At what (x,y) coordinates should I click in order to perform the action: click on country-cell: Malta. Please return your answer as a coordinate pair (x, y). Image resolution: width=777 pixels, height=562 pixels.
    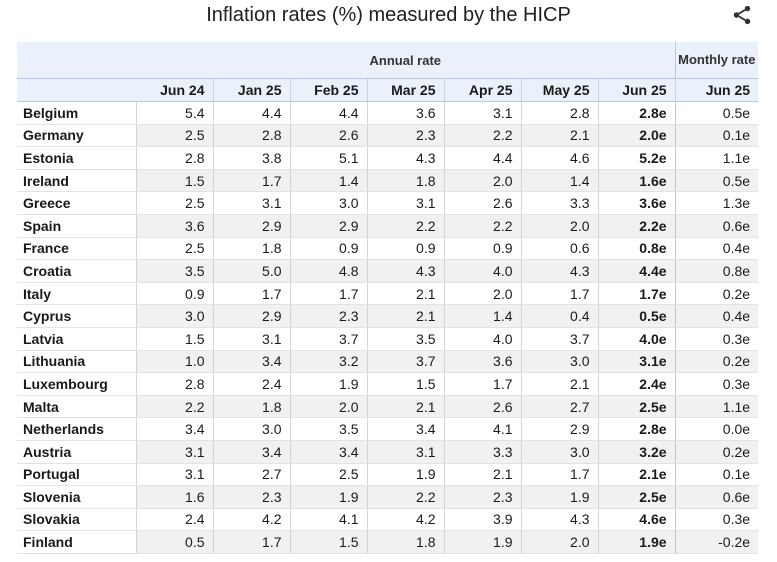
    Looking at the image, I should click on (77, 407).